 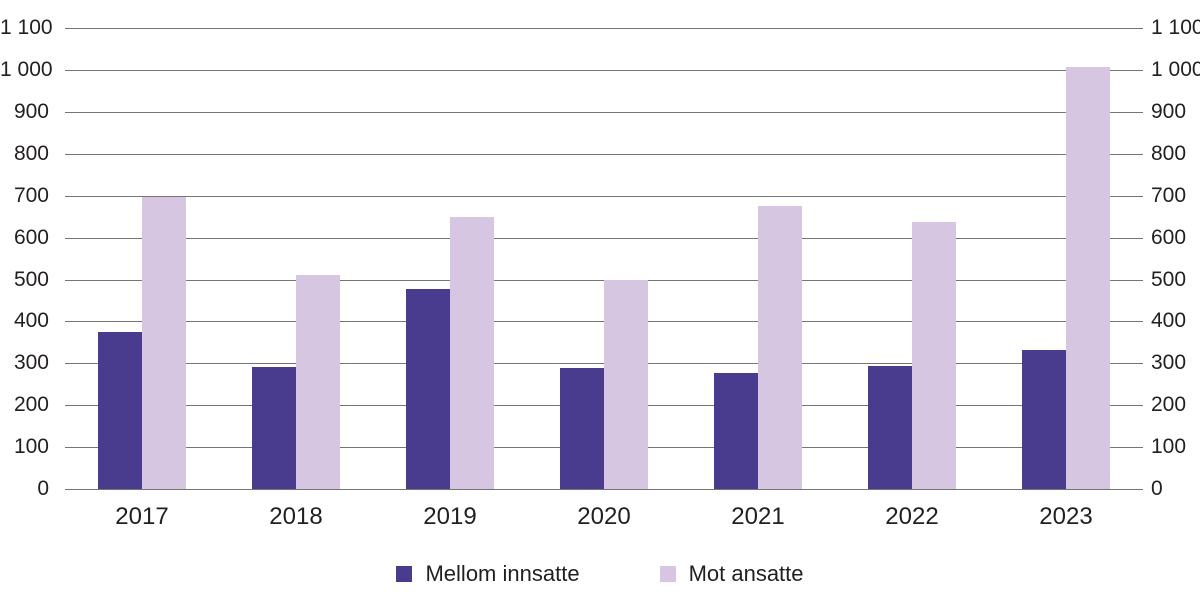 What do you see at coordinates (582, 428) in the screenshot?
I see `bar-mellom-innsatte-2020` at bounding box center [582, 428].